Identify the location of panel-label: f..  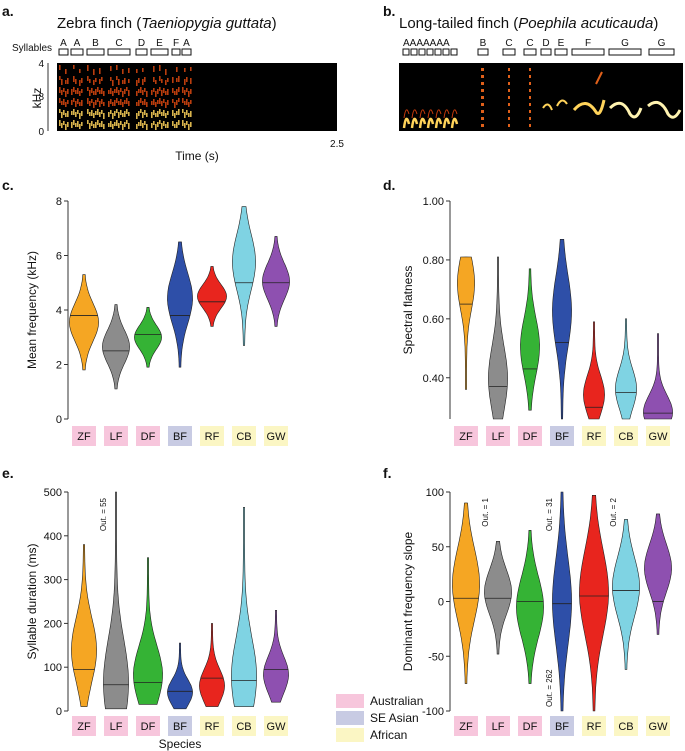
(387, 473).